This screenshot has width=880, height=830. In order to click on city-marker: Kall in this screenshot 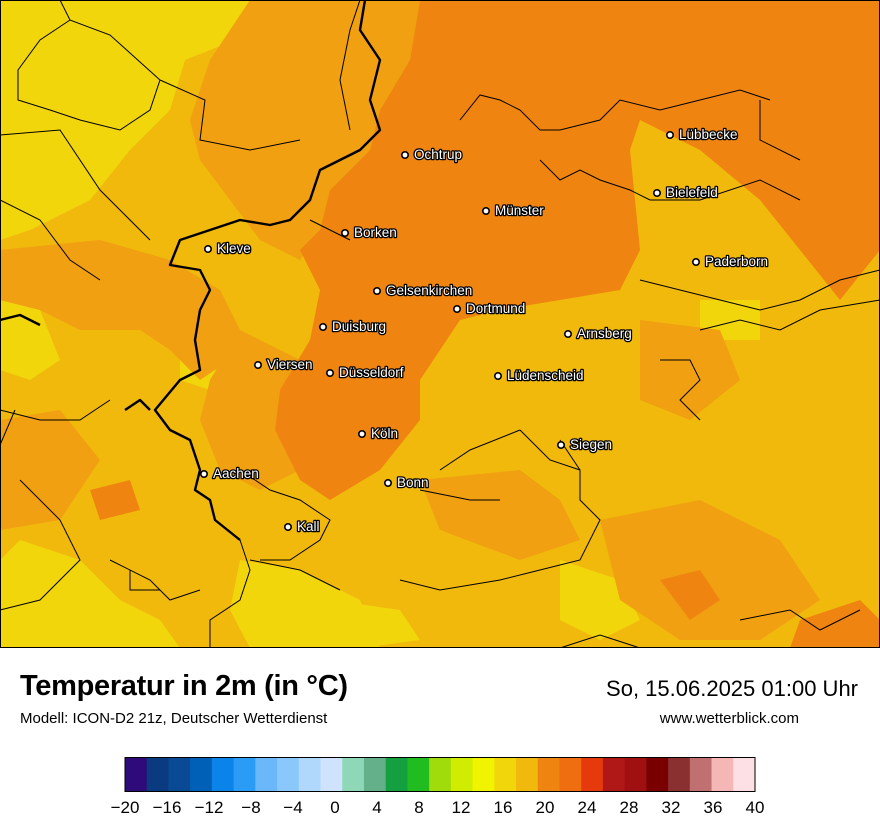, I will do `click(302, 526)`.